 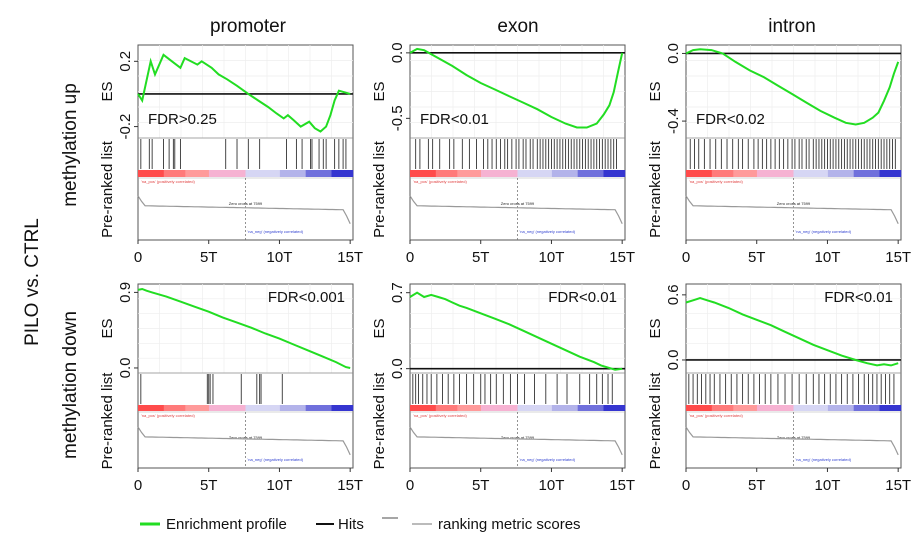 What do you see at coordinates (70, 385) in the screenshot?
I see `row-title-methylation-down: methylation down` at bounding box center [70, 385].